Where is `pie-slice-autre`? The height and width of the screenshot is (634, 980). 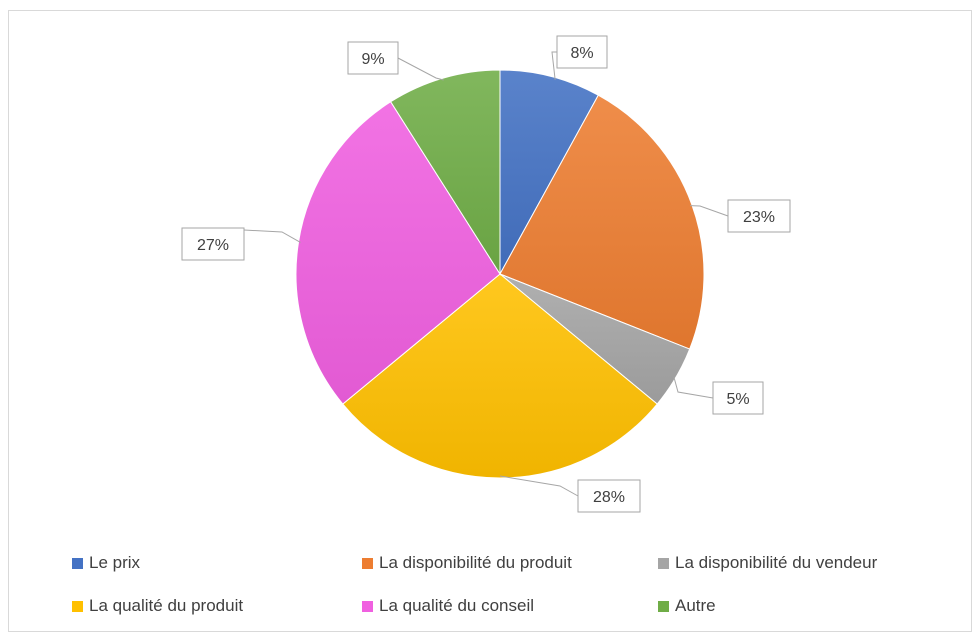
pie-slice-autre is located at coordinates (445, 172).